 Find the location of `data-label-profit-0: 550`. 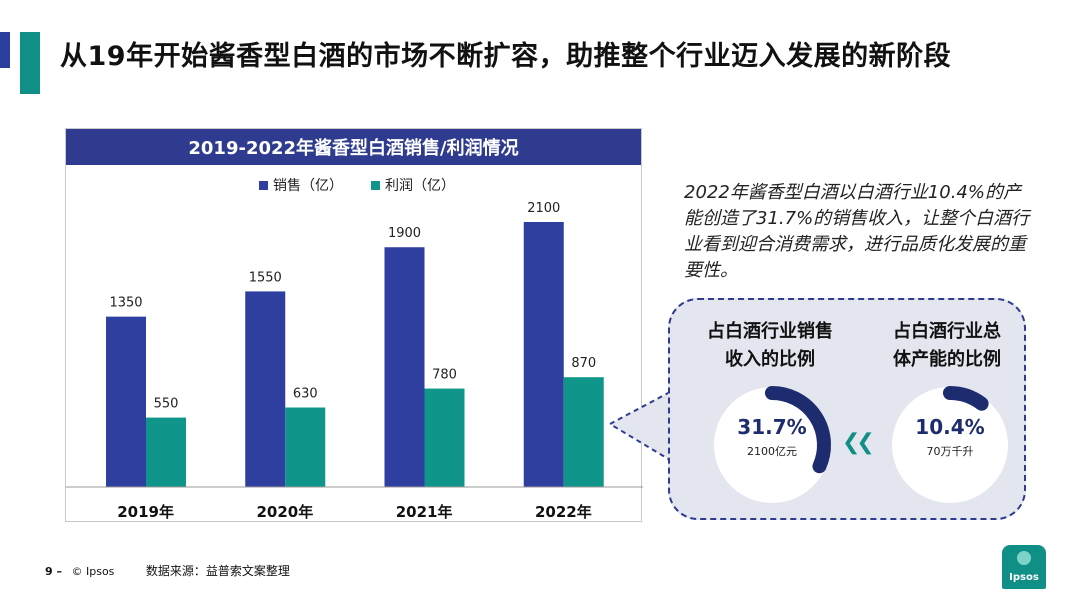

data-label-profit-0: 550 is located at coordinates (166, 404).